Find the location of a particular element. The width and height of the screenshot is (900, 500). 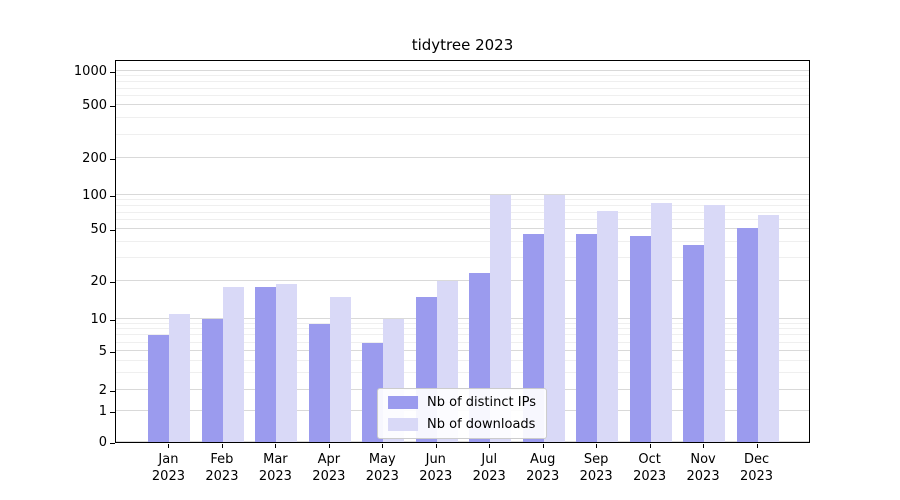

y-tick-label: 100 is located at coordinates (94, 195).